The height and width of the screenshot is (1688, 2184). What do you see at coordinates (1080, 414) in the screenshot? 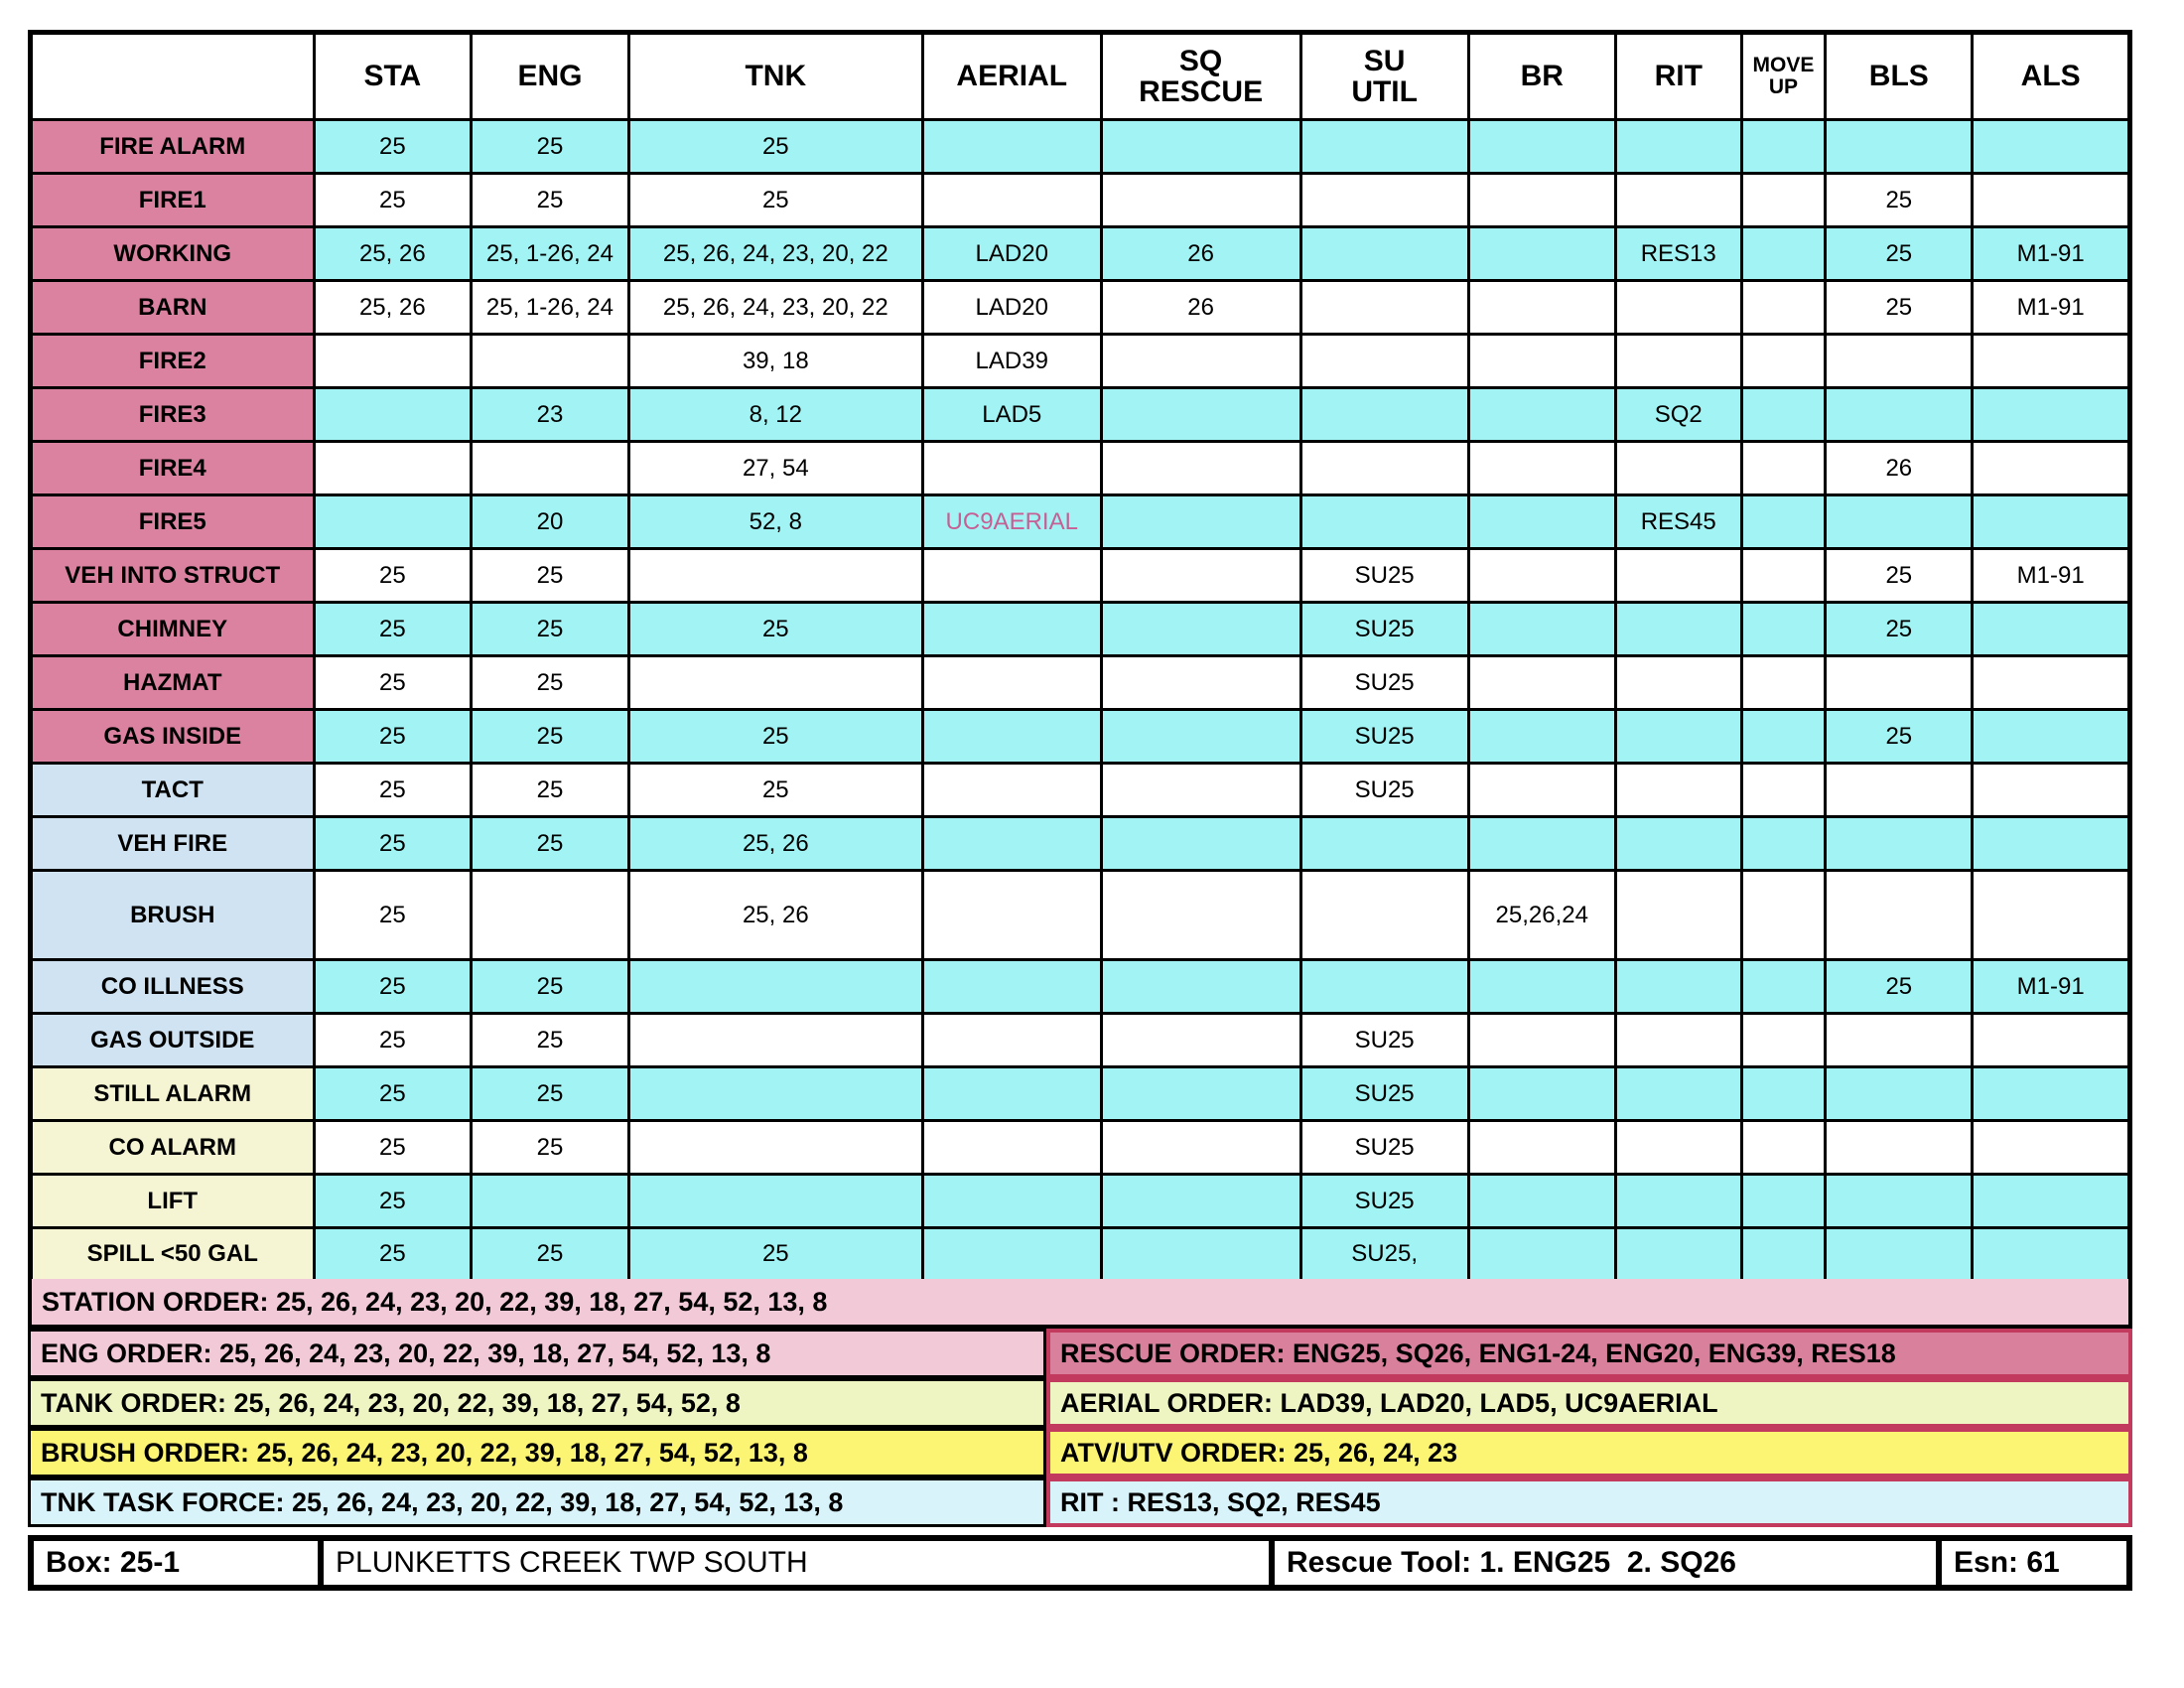
I see `table-row: FIRE3 23 8, 12 LAD5 SQ2` at bounding box center [1080, 414].